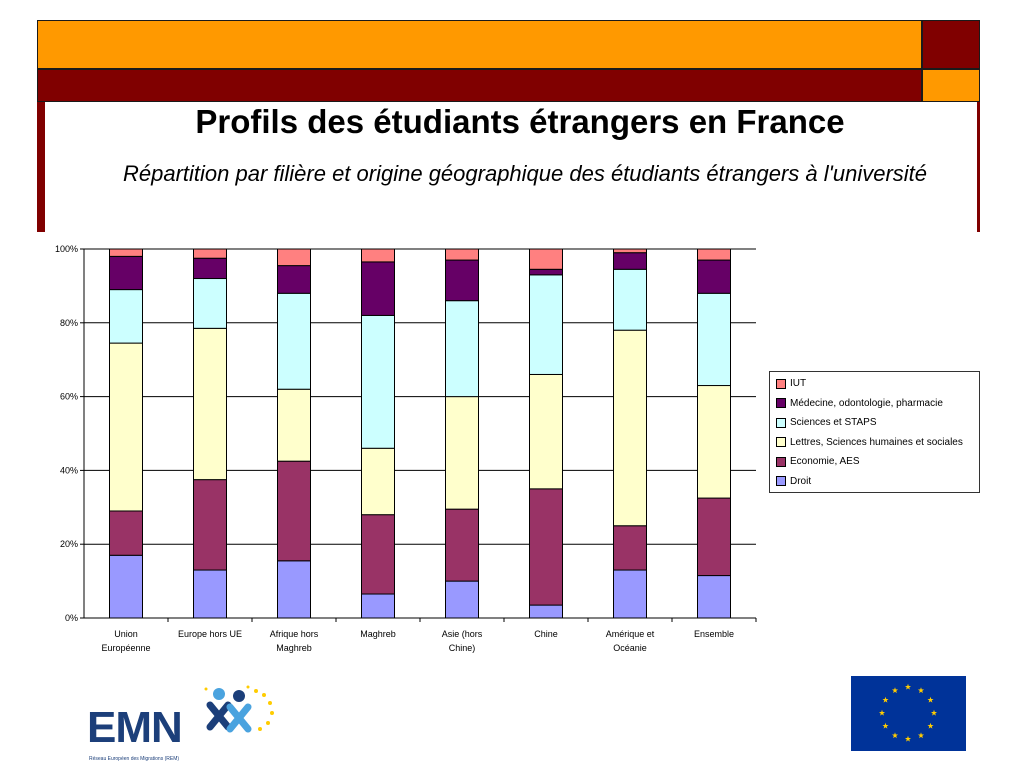 The image size is (1024, 768). What do you see at coordinates (630, 634) in the screenshot?
I see `x-tick-label: Amérique et` at bounding box center [630, 634].